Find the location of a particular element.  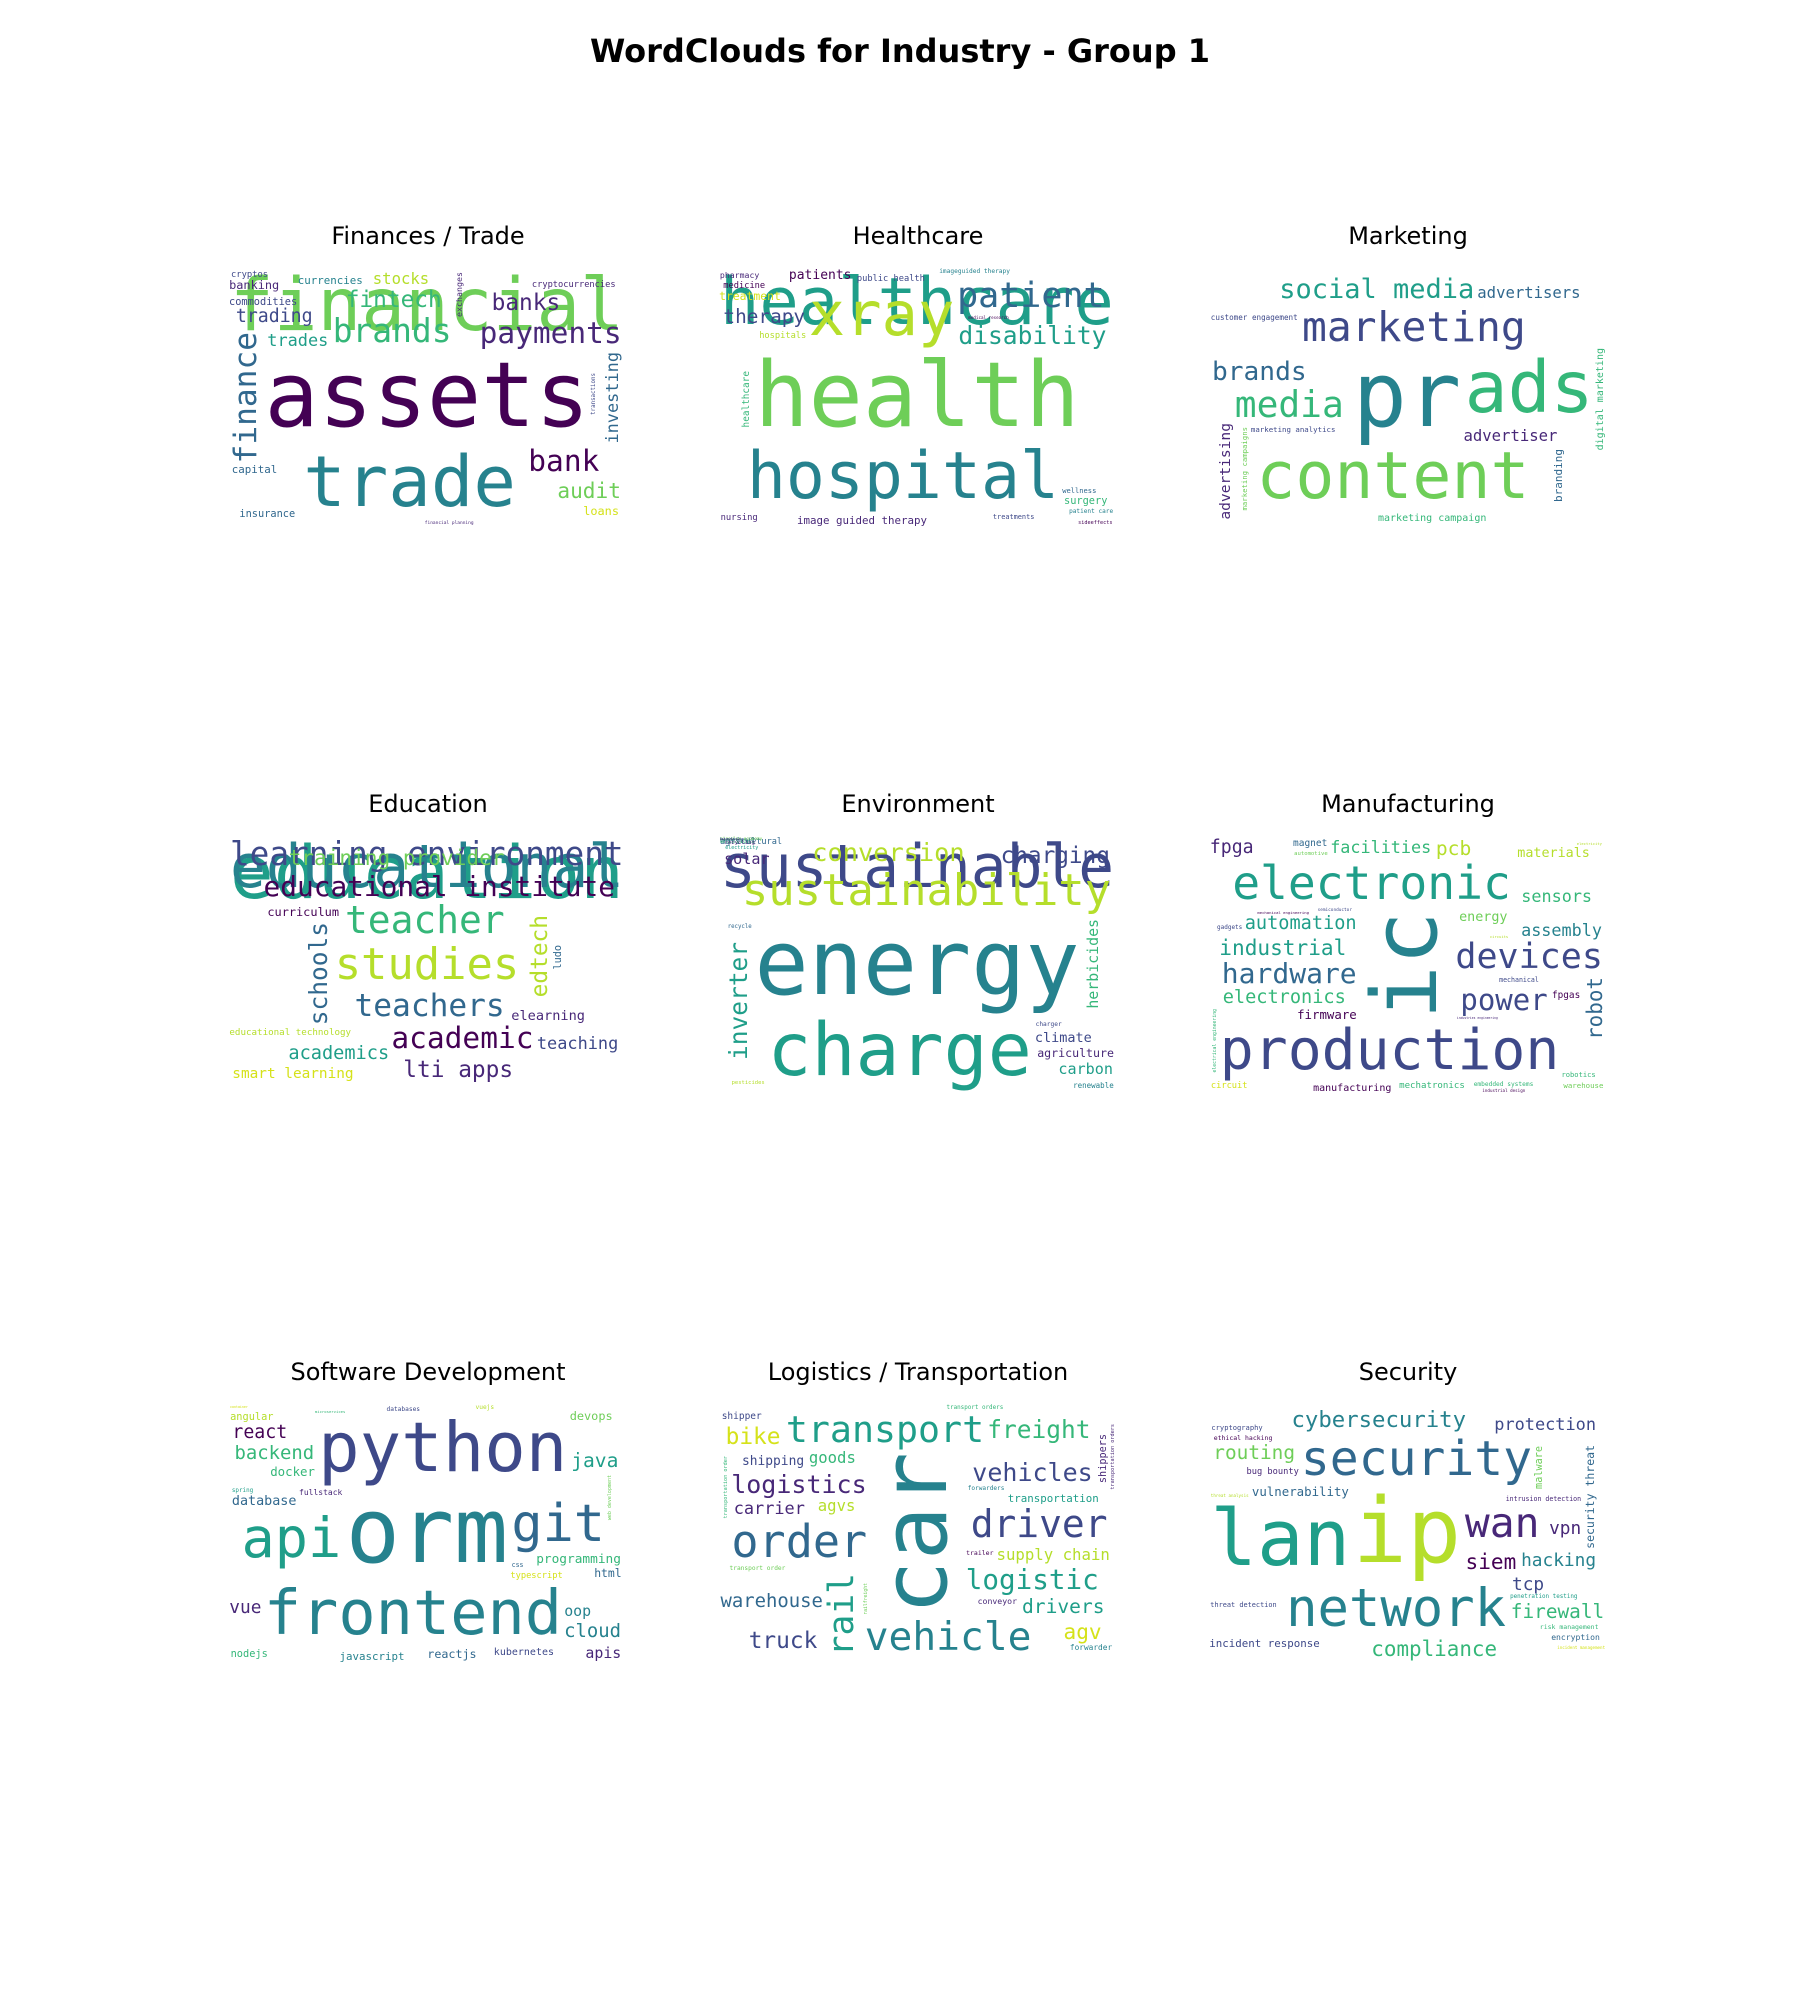

word-logistic: logistic is located at coordinates (1032, 1580).